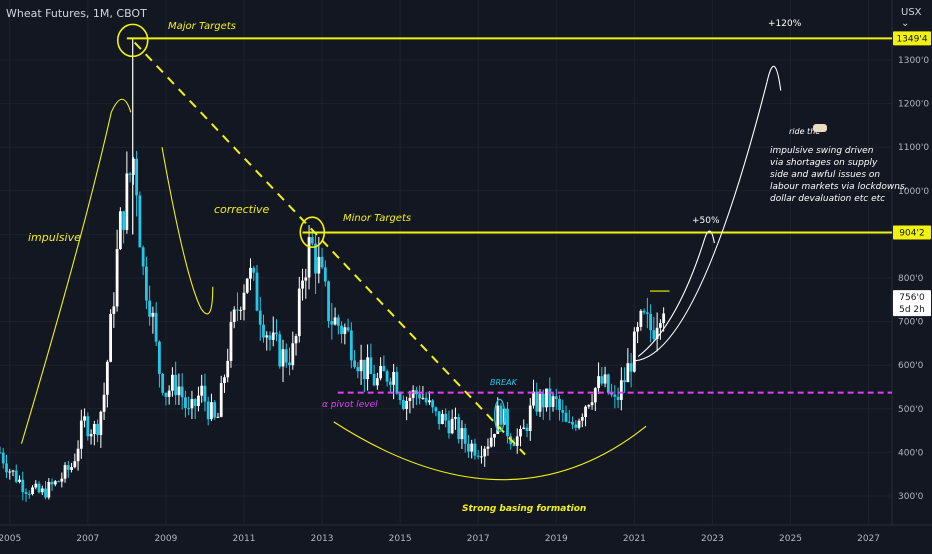 The width and height of the screenshot is (932, 554). I want to click on x-tick-label: 2007, so click(87, 539).